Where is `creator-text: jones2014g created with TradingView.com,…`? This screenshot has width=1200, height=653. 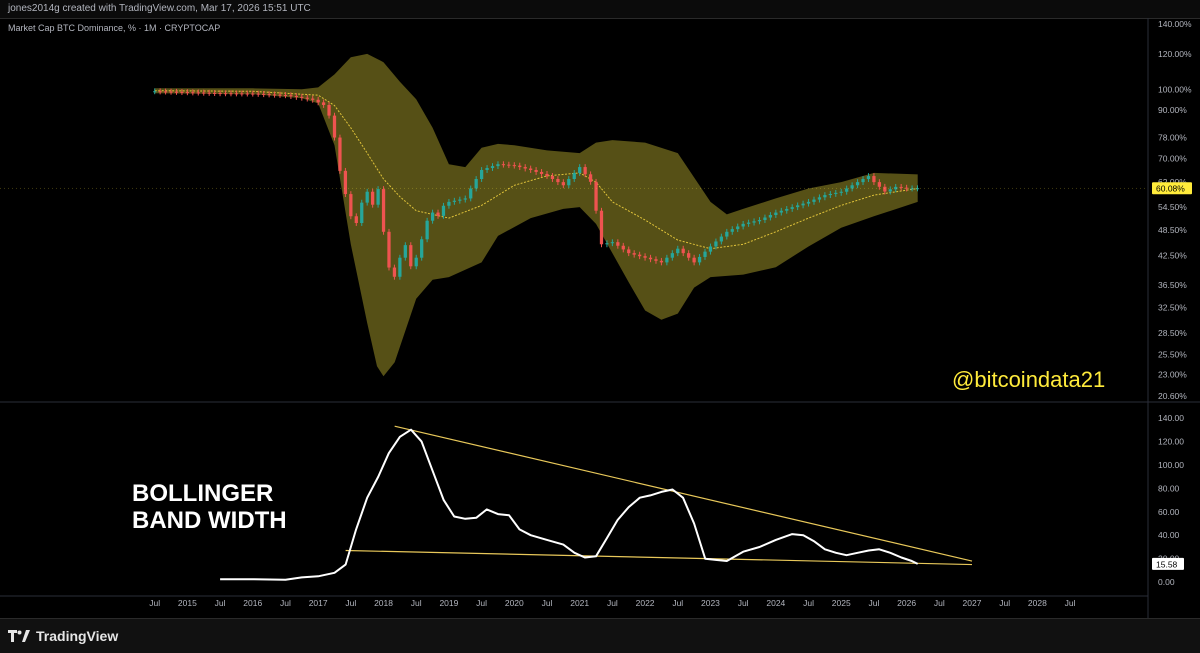
creator-text: jones2014g created with TradingView.com,… is located at coordinates (159, 8).